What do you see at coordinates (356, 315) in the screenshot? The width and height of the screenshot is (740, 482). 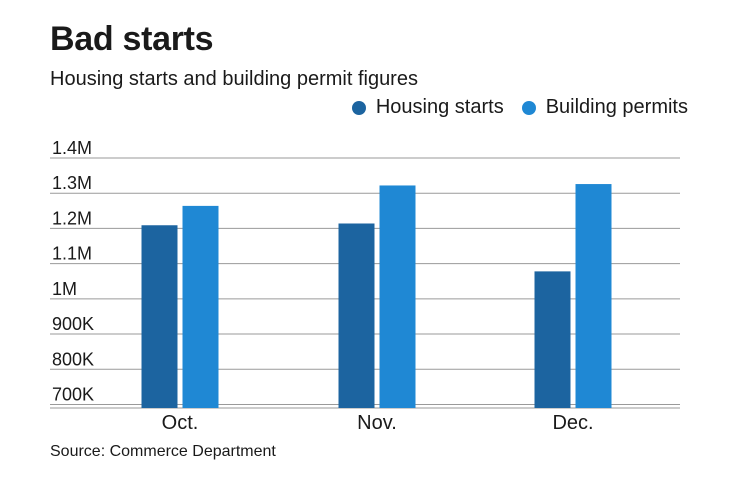 I see `bar-housing-starts-nov` at bounding box center [356, 315].